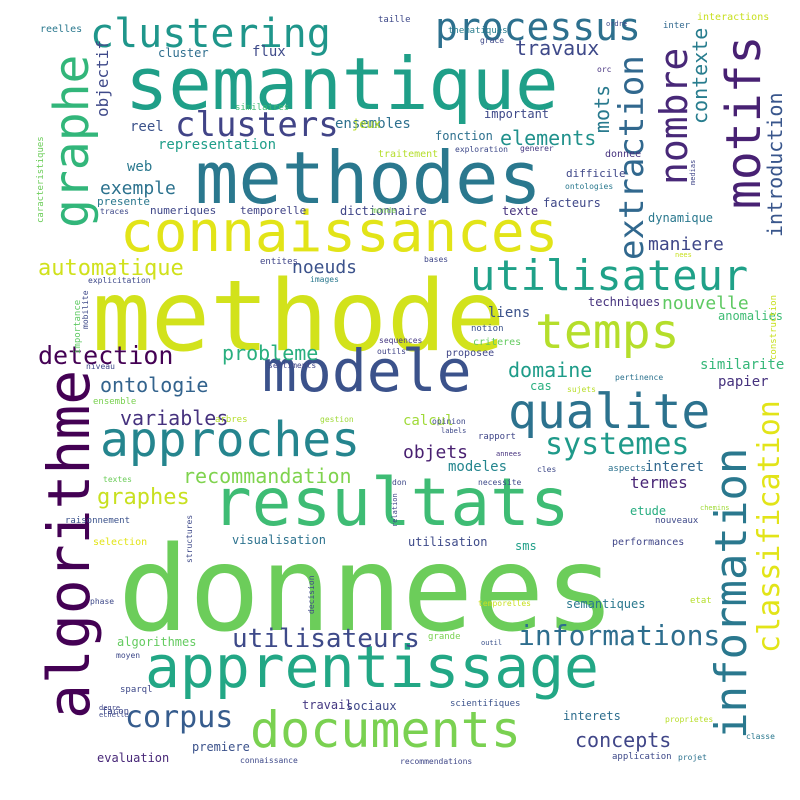 The height and width of the screenshot is (800, 800). What do you see at coordinates (102, 79) in the screenshot?
I see `word-objectif: objectif` at bounding box center [102, 79].